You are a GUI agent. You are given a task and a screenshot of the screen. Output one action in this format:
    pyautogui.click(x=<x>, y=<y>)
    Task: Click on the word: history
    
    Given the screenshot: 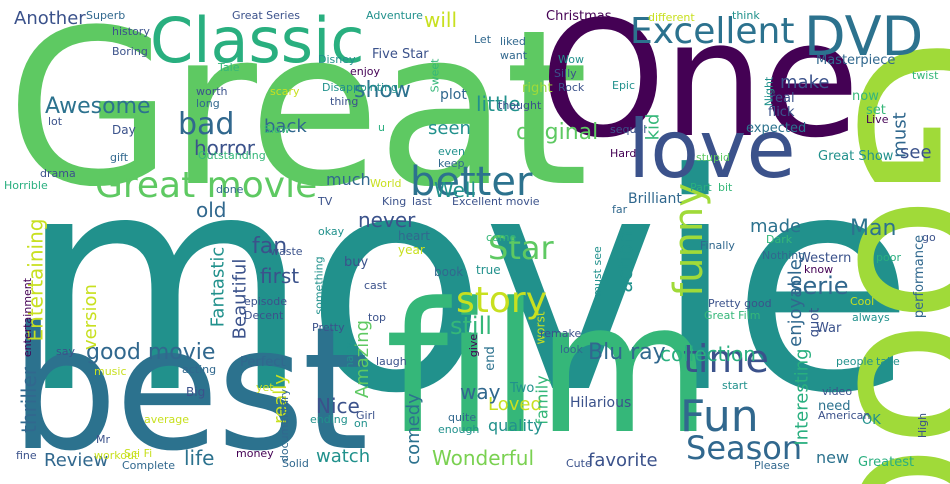 What is the action you would take?
    pyautogui.click(x=131, y=31)
    